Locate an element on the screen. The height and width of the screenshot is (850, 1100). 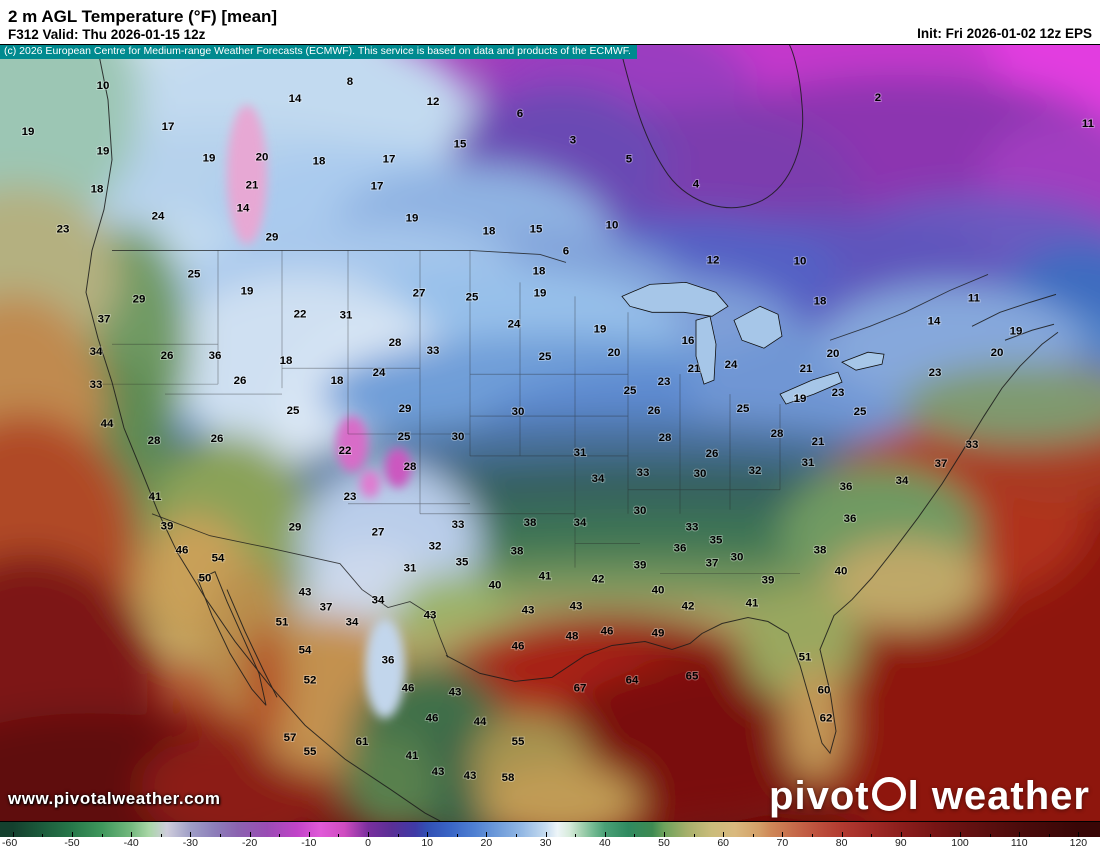
station-temp-label: 67 is located at coordinates (580, 688).